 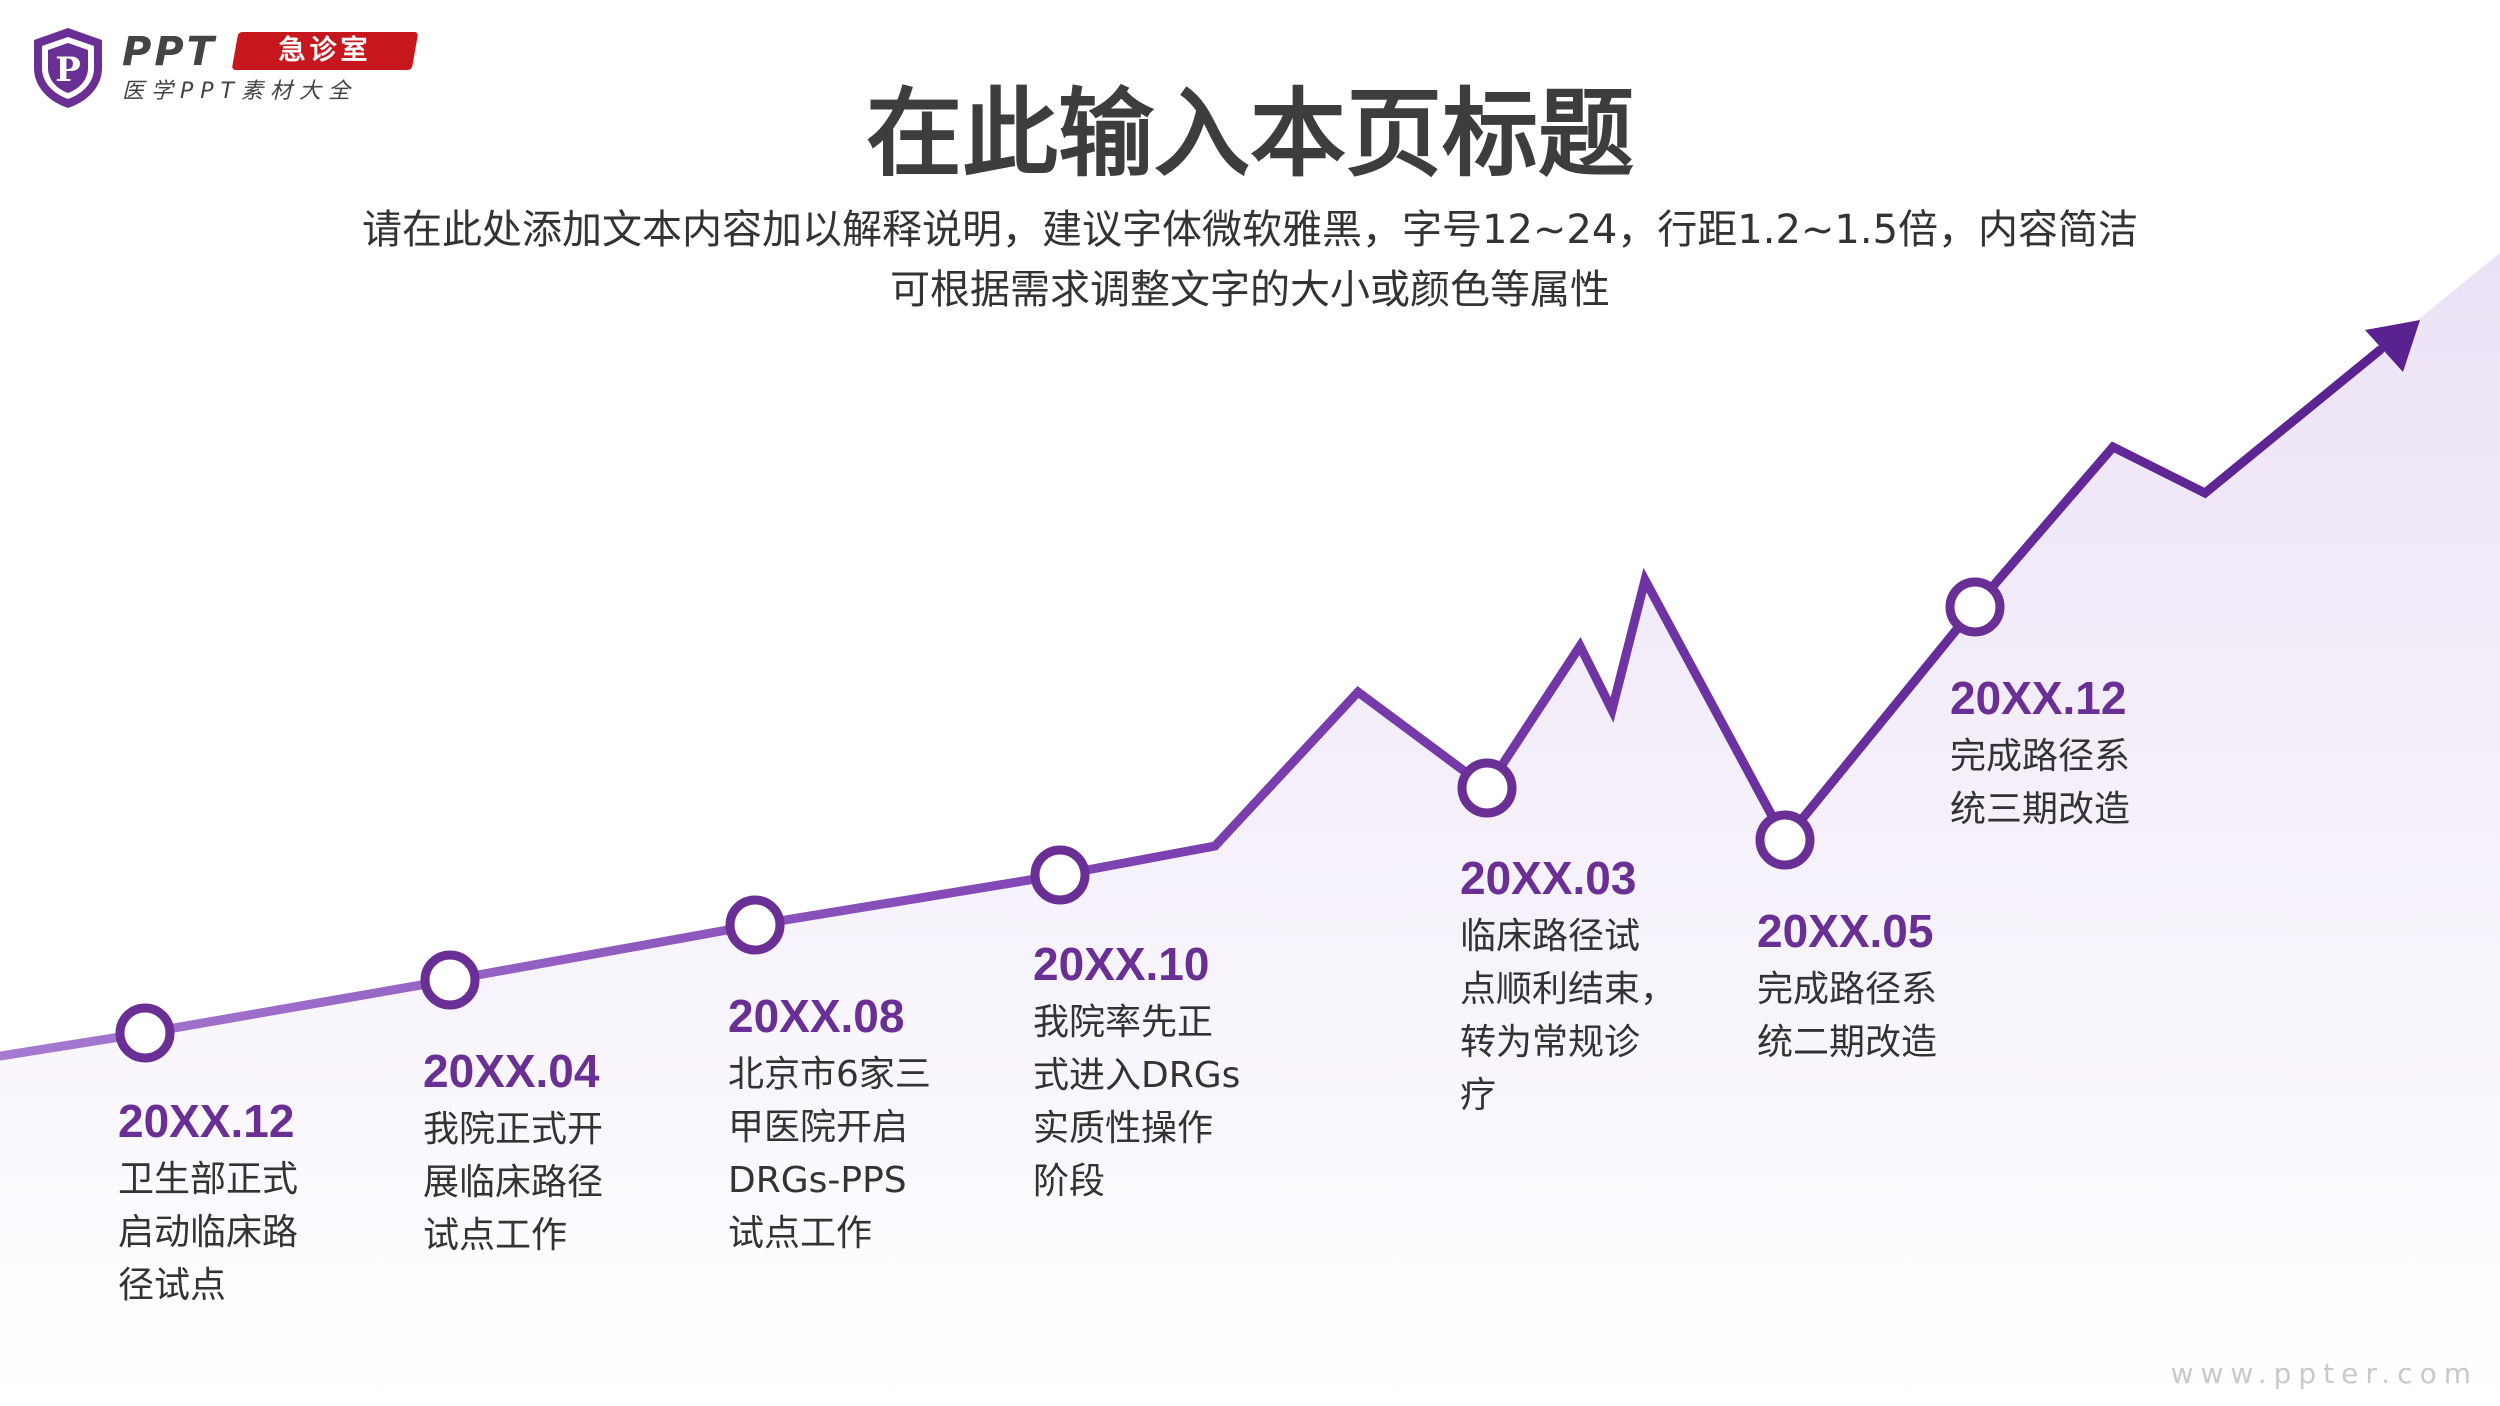 I want to click on milestone-text-line: 我院正式开, so click(x=513, y=1129).